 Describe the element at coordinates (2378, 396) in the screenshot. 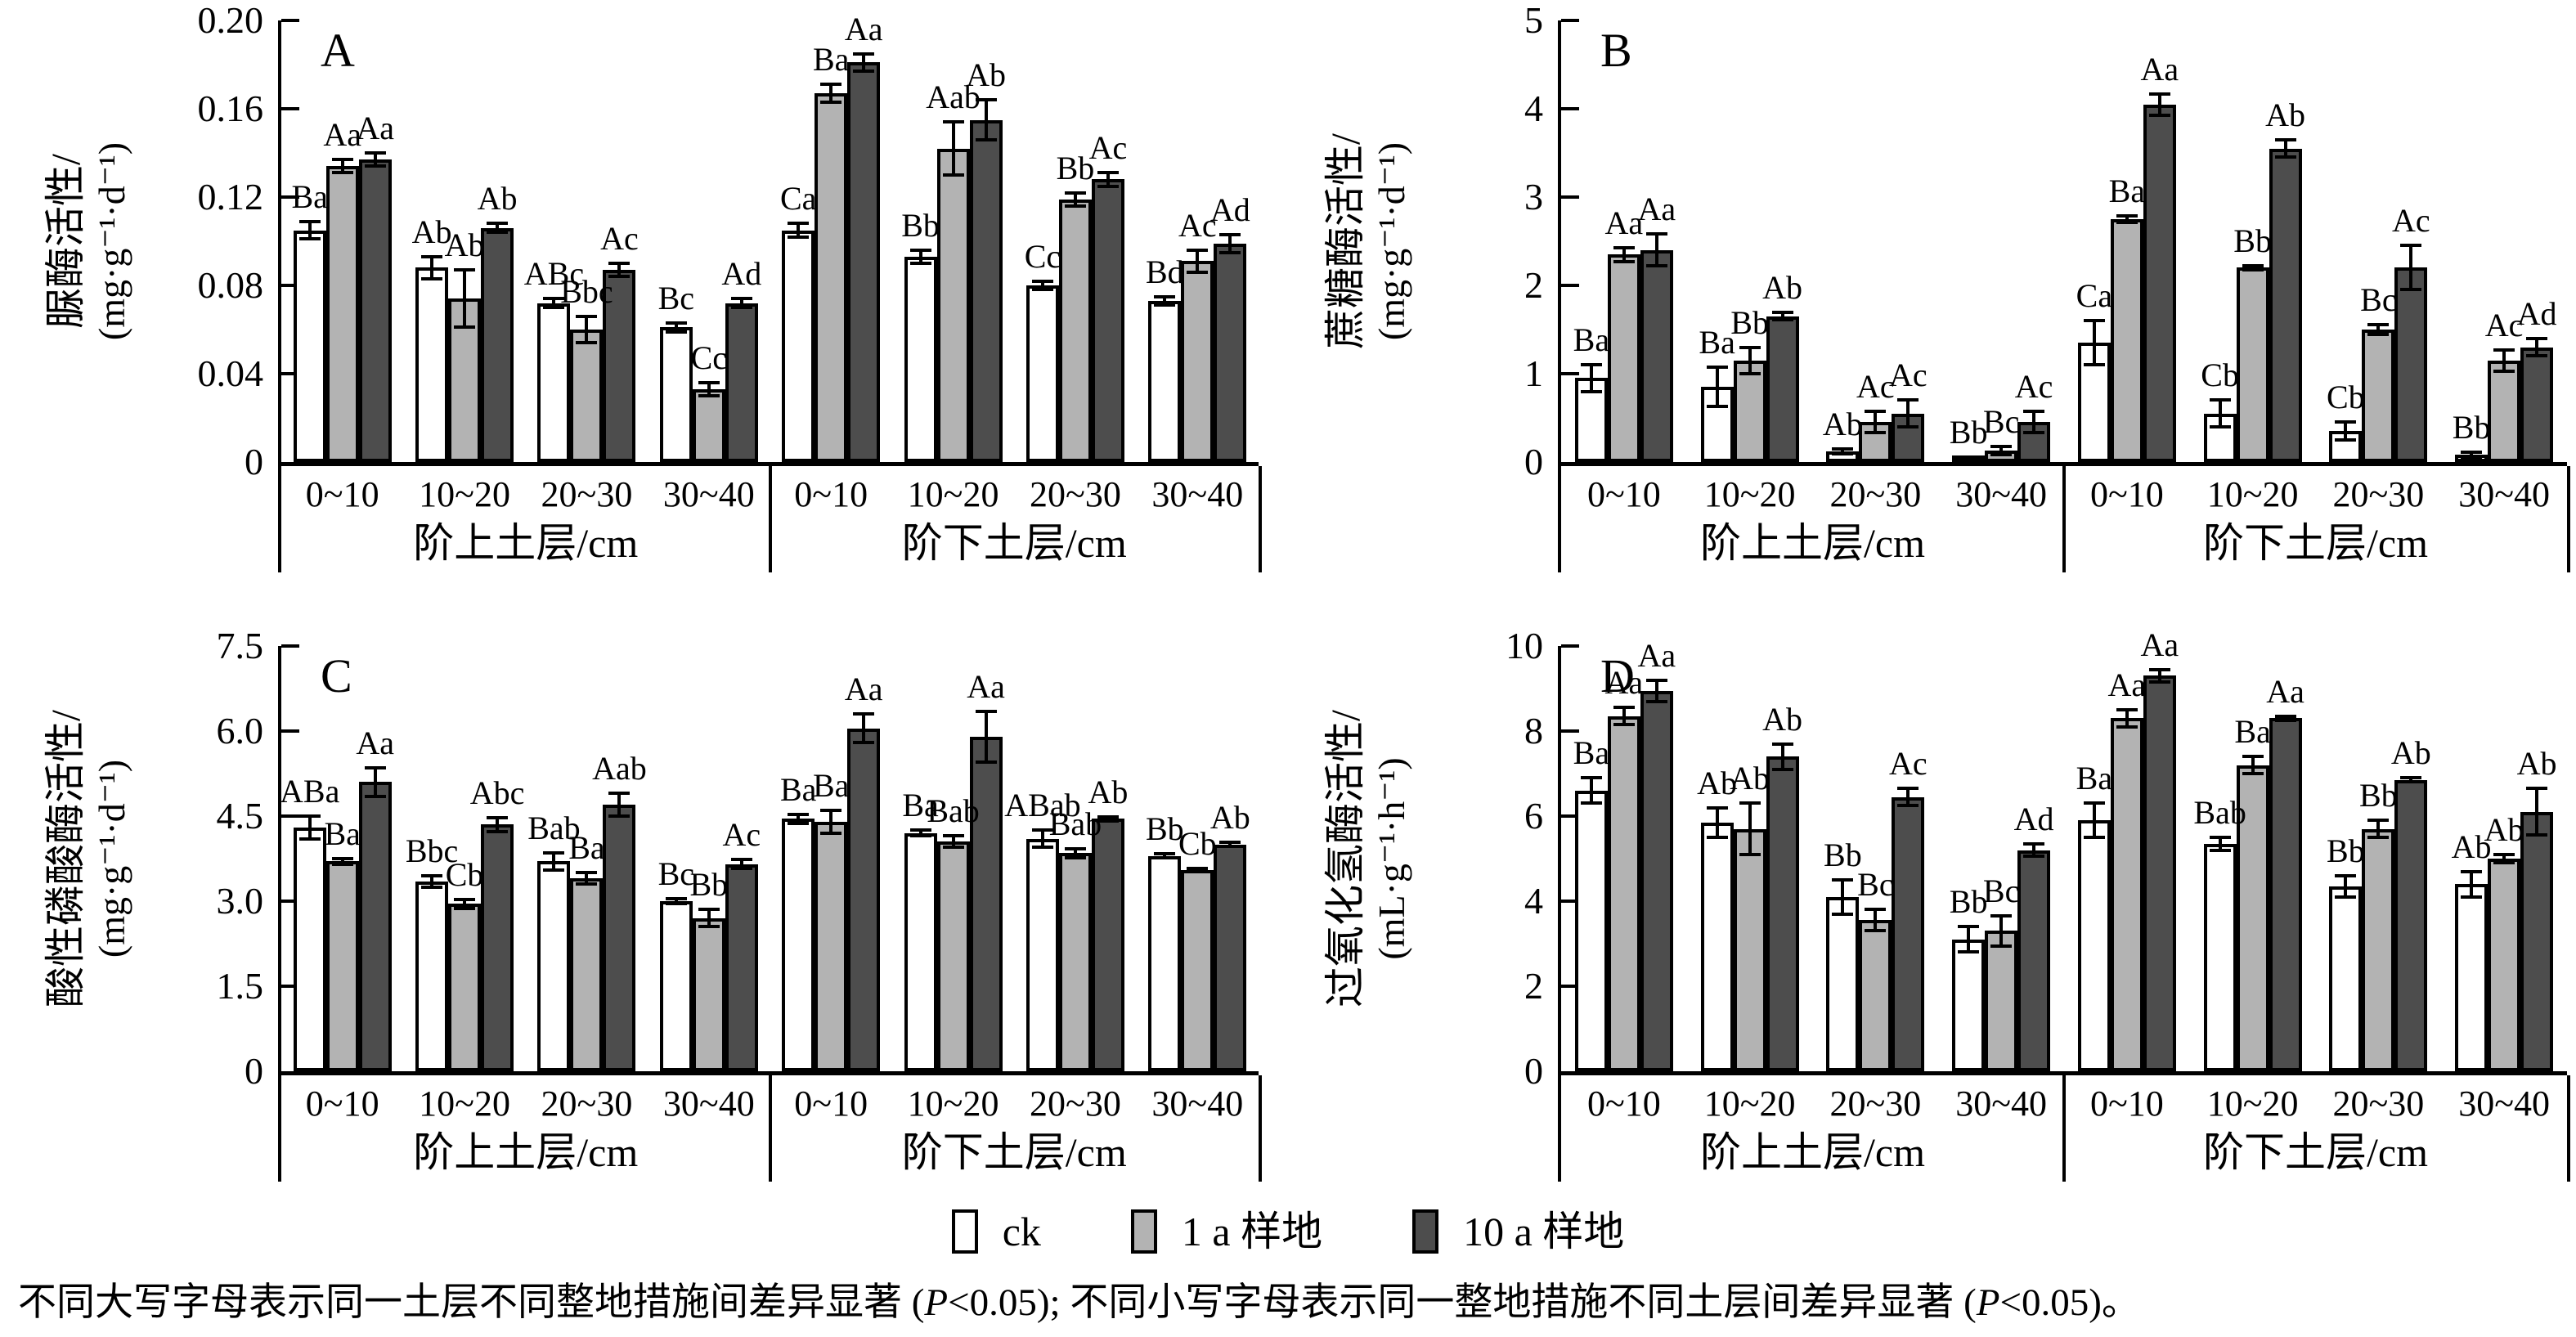

I see `bar-1a-g7` at that location.